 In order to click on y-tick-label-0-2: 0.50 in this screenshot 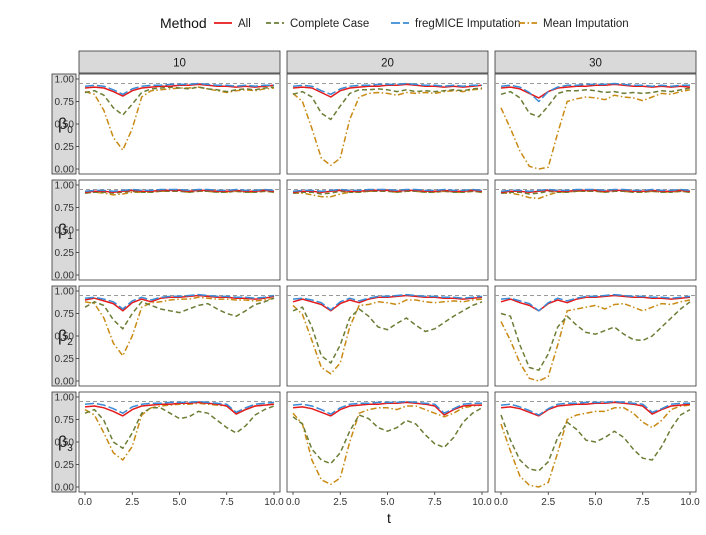, I will do `click(65, 125)`.